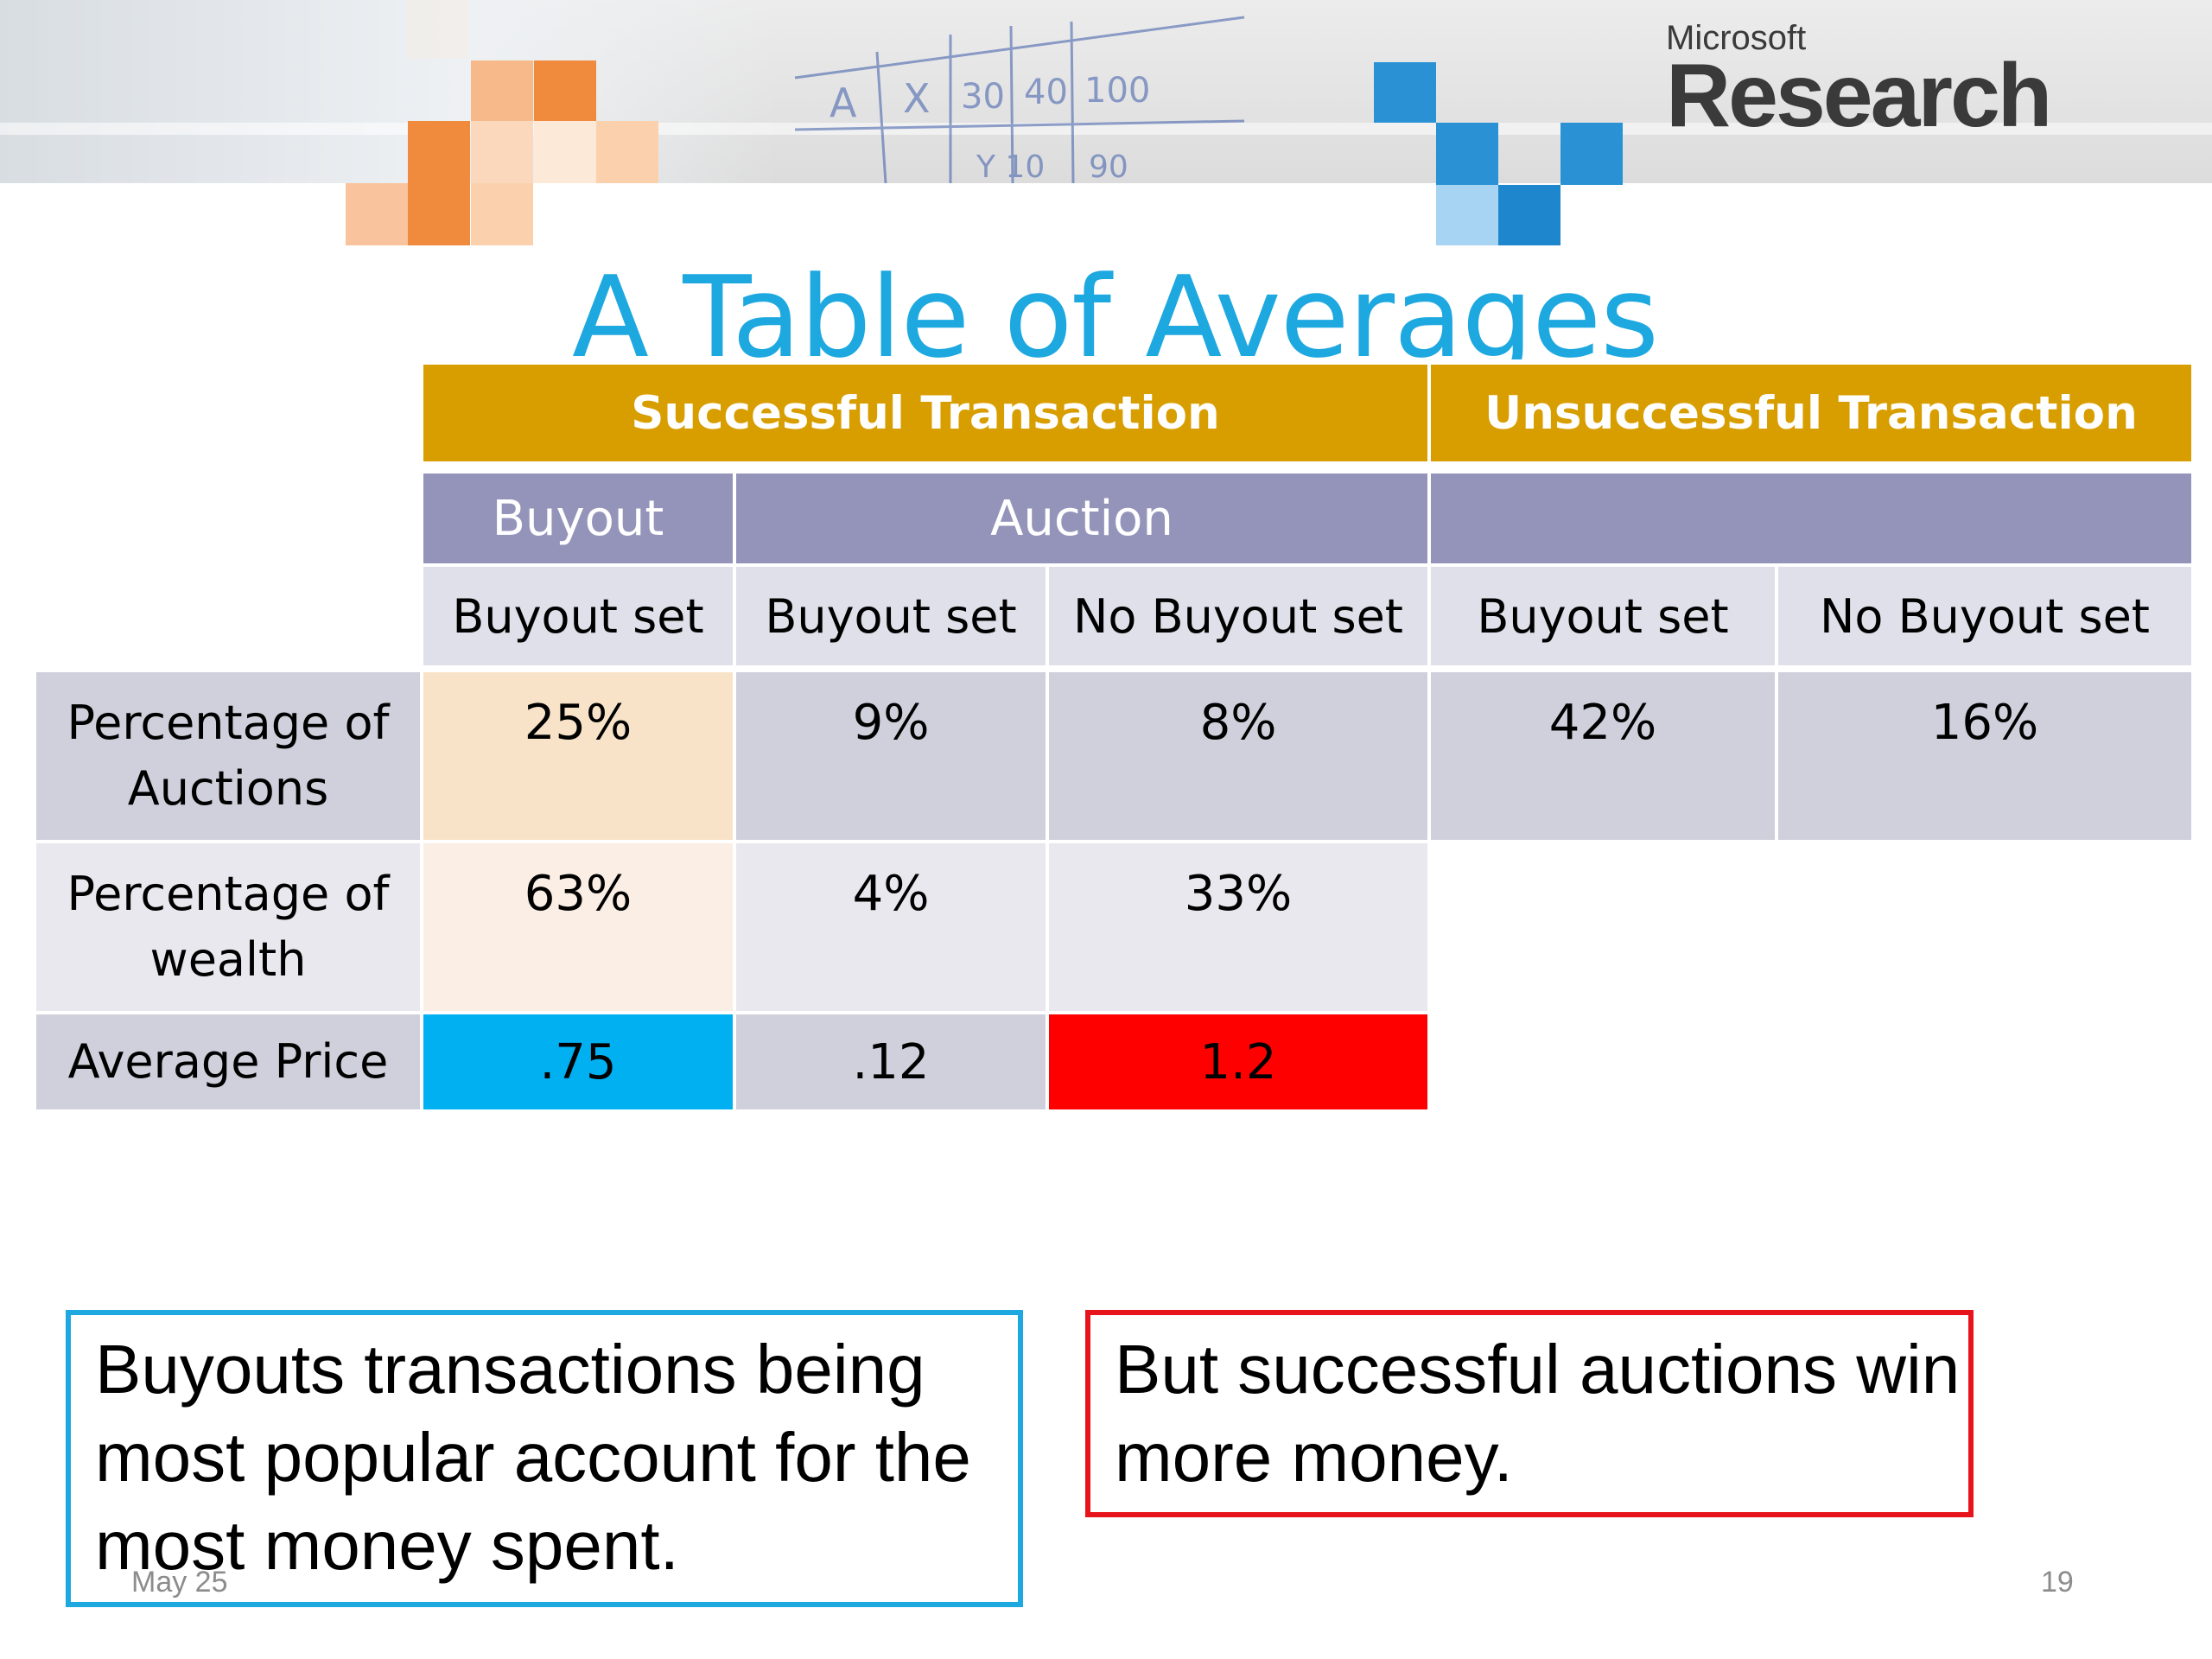 The image size is (2212, 1659). What do you see at coordinates (1984, 756) in the screenshot?
I see `table-cell: 16%` at bounding box center [1984, 756].